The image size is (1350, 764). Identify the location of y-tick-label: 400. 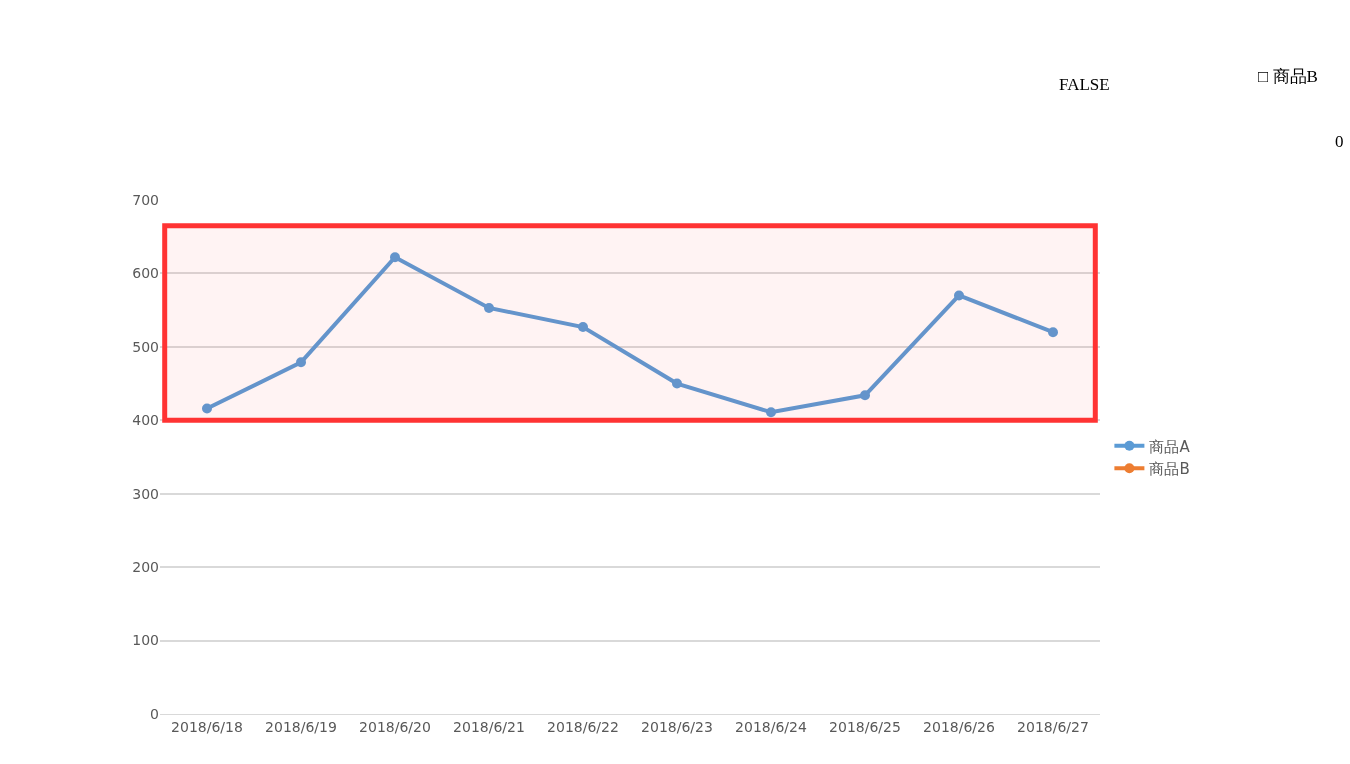
(145, 420).